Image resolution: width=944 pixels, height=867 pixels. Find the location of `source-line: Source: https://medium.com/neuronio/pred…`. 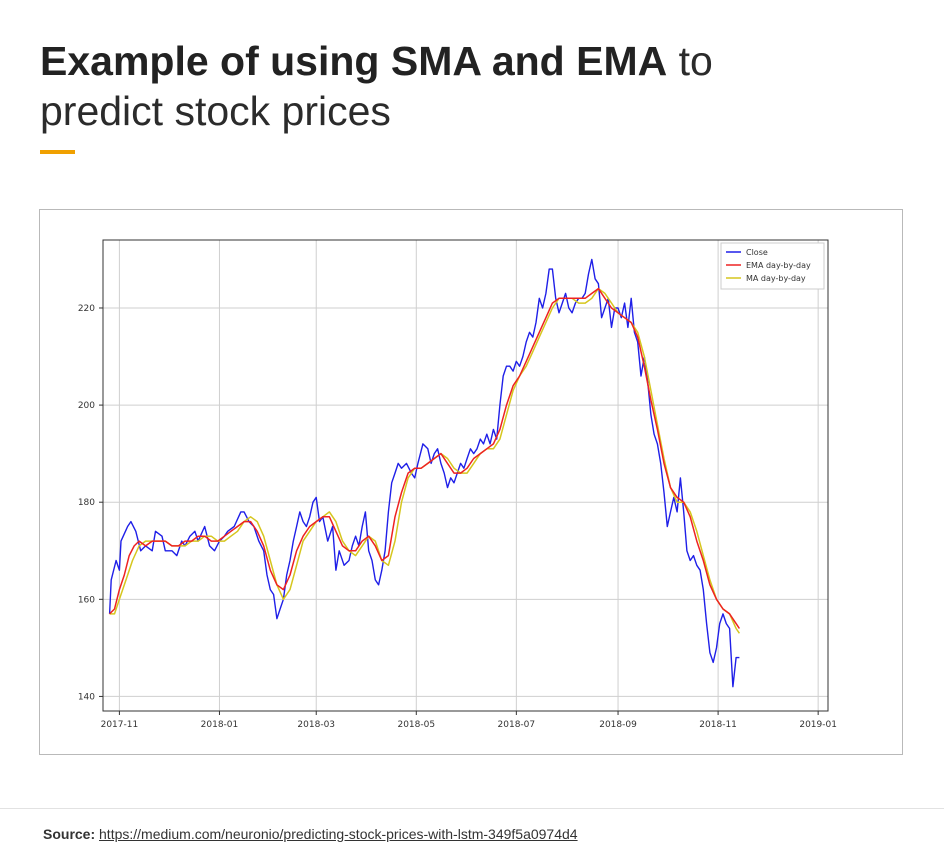

source-line: Source: https://medium.com/neuronio/pred… is located at coordinates (310, 834).